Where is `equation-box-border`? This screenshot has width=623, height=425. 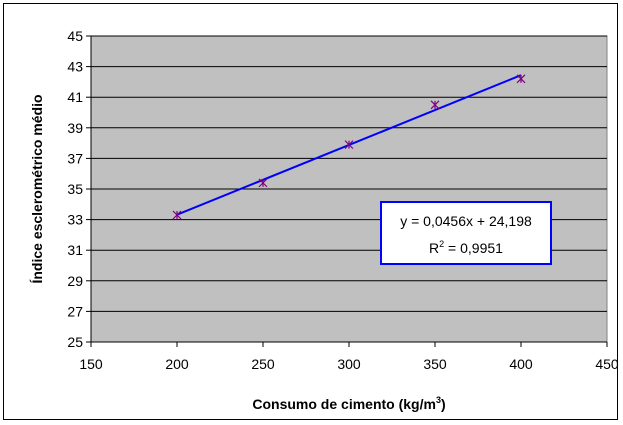
equation-box-border is located at coordinates (466, 233).